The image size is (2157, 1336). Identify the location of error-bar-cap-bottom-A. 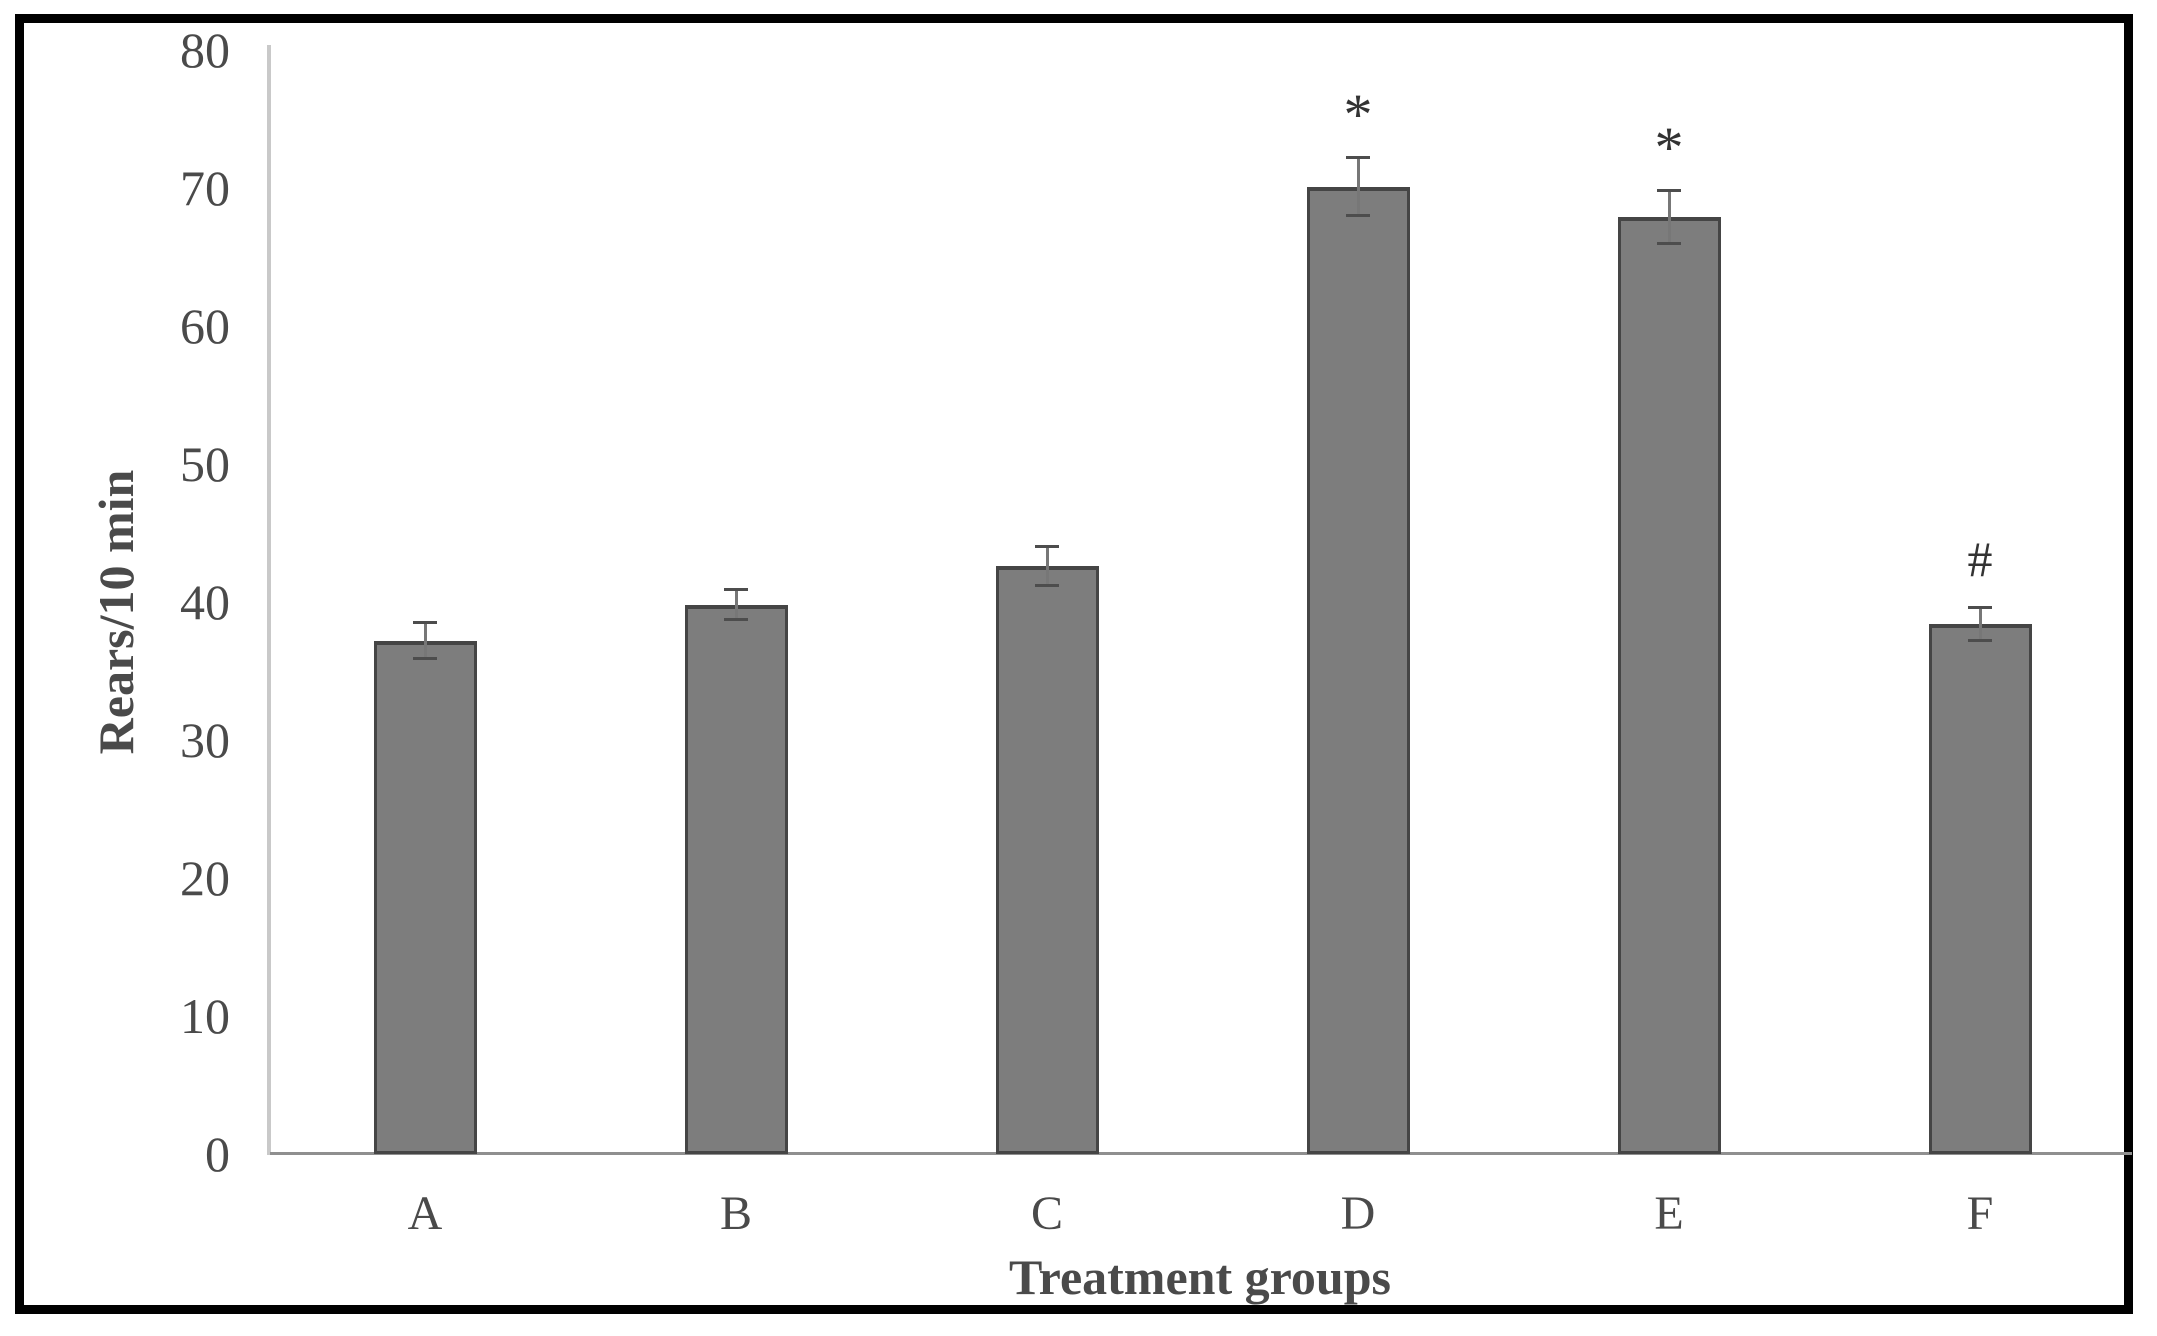
(425, 659).